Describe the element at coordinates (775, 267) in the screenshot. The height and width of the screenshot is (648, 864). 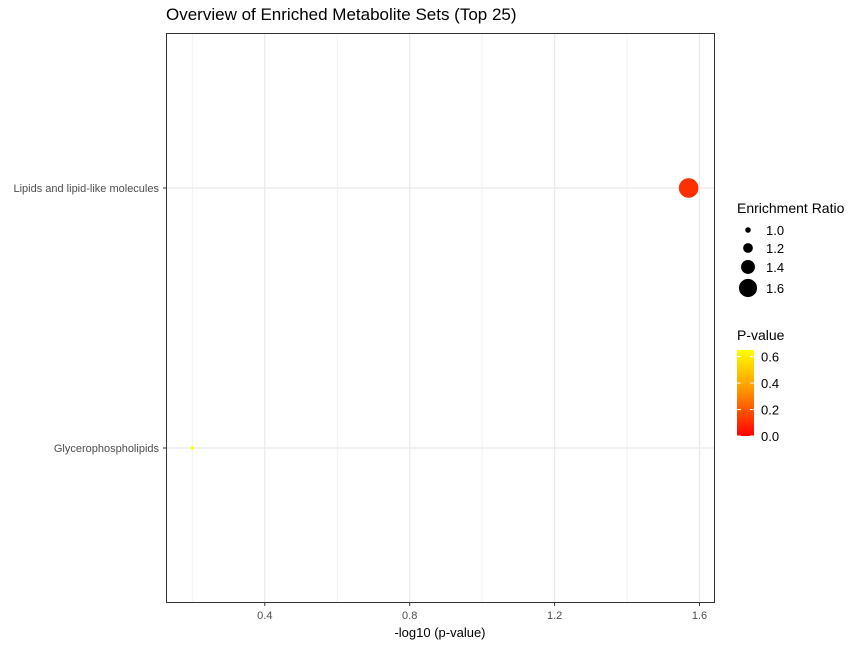
I see `size-legend-label-2: 1.4` at that location.